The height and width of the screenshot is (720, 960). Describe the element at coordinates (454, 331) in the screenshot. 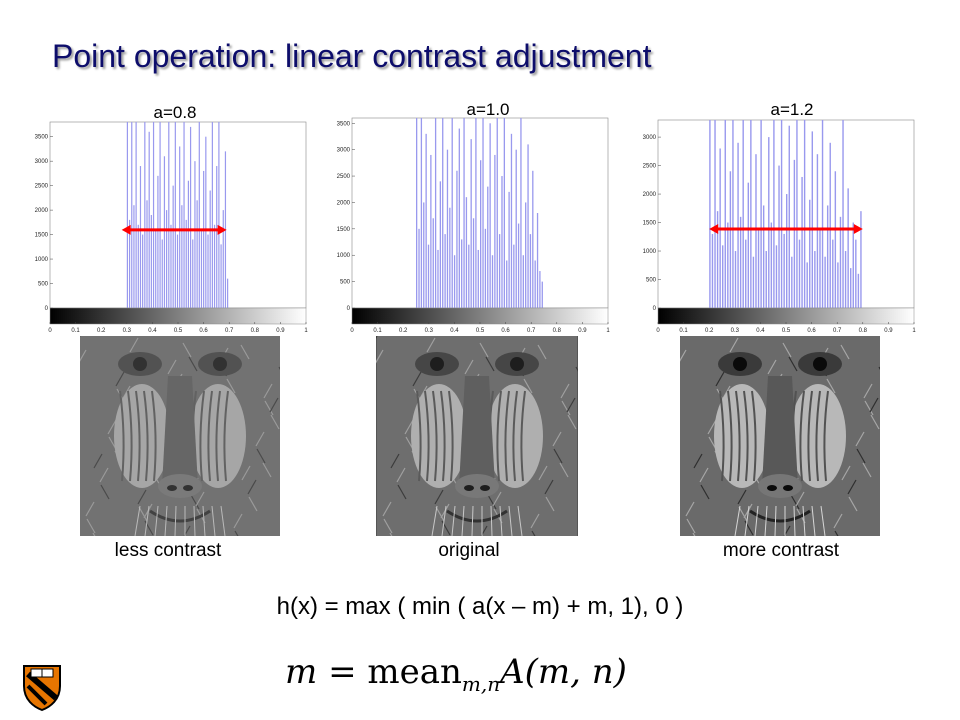

I see `x-tick-label: 0.4` at that location.